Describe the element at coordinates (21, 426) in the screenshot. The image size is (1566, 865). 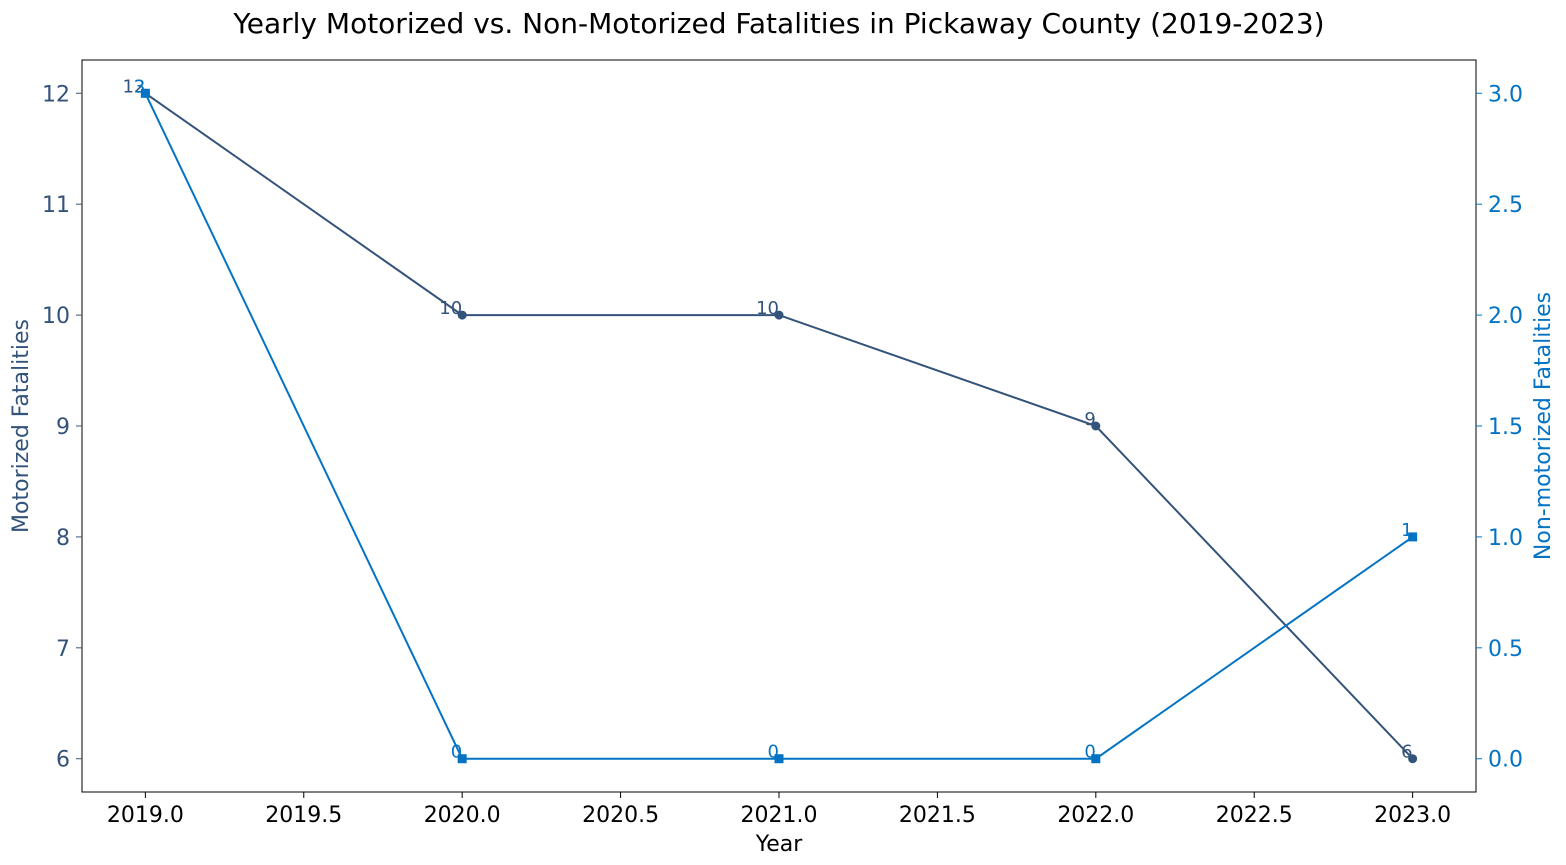
I see `y-axis-left-label: Motorized Fatalities` at that location.